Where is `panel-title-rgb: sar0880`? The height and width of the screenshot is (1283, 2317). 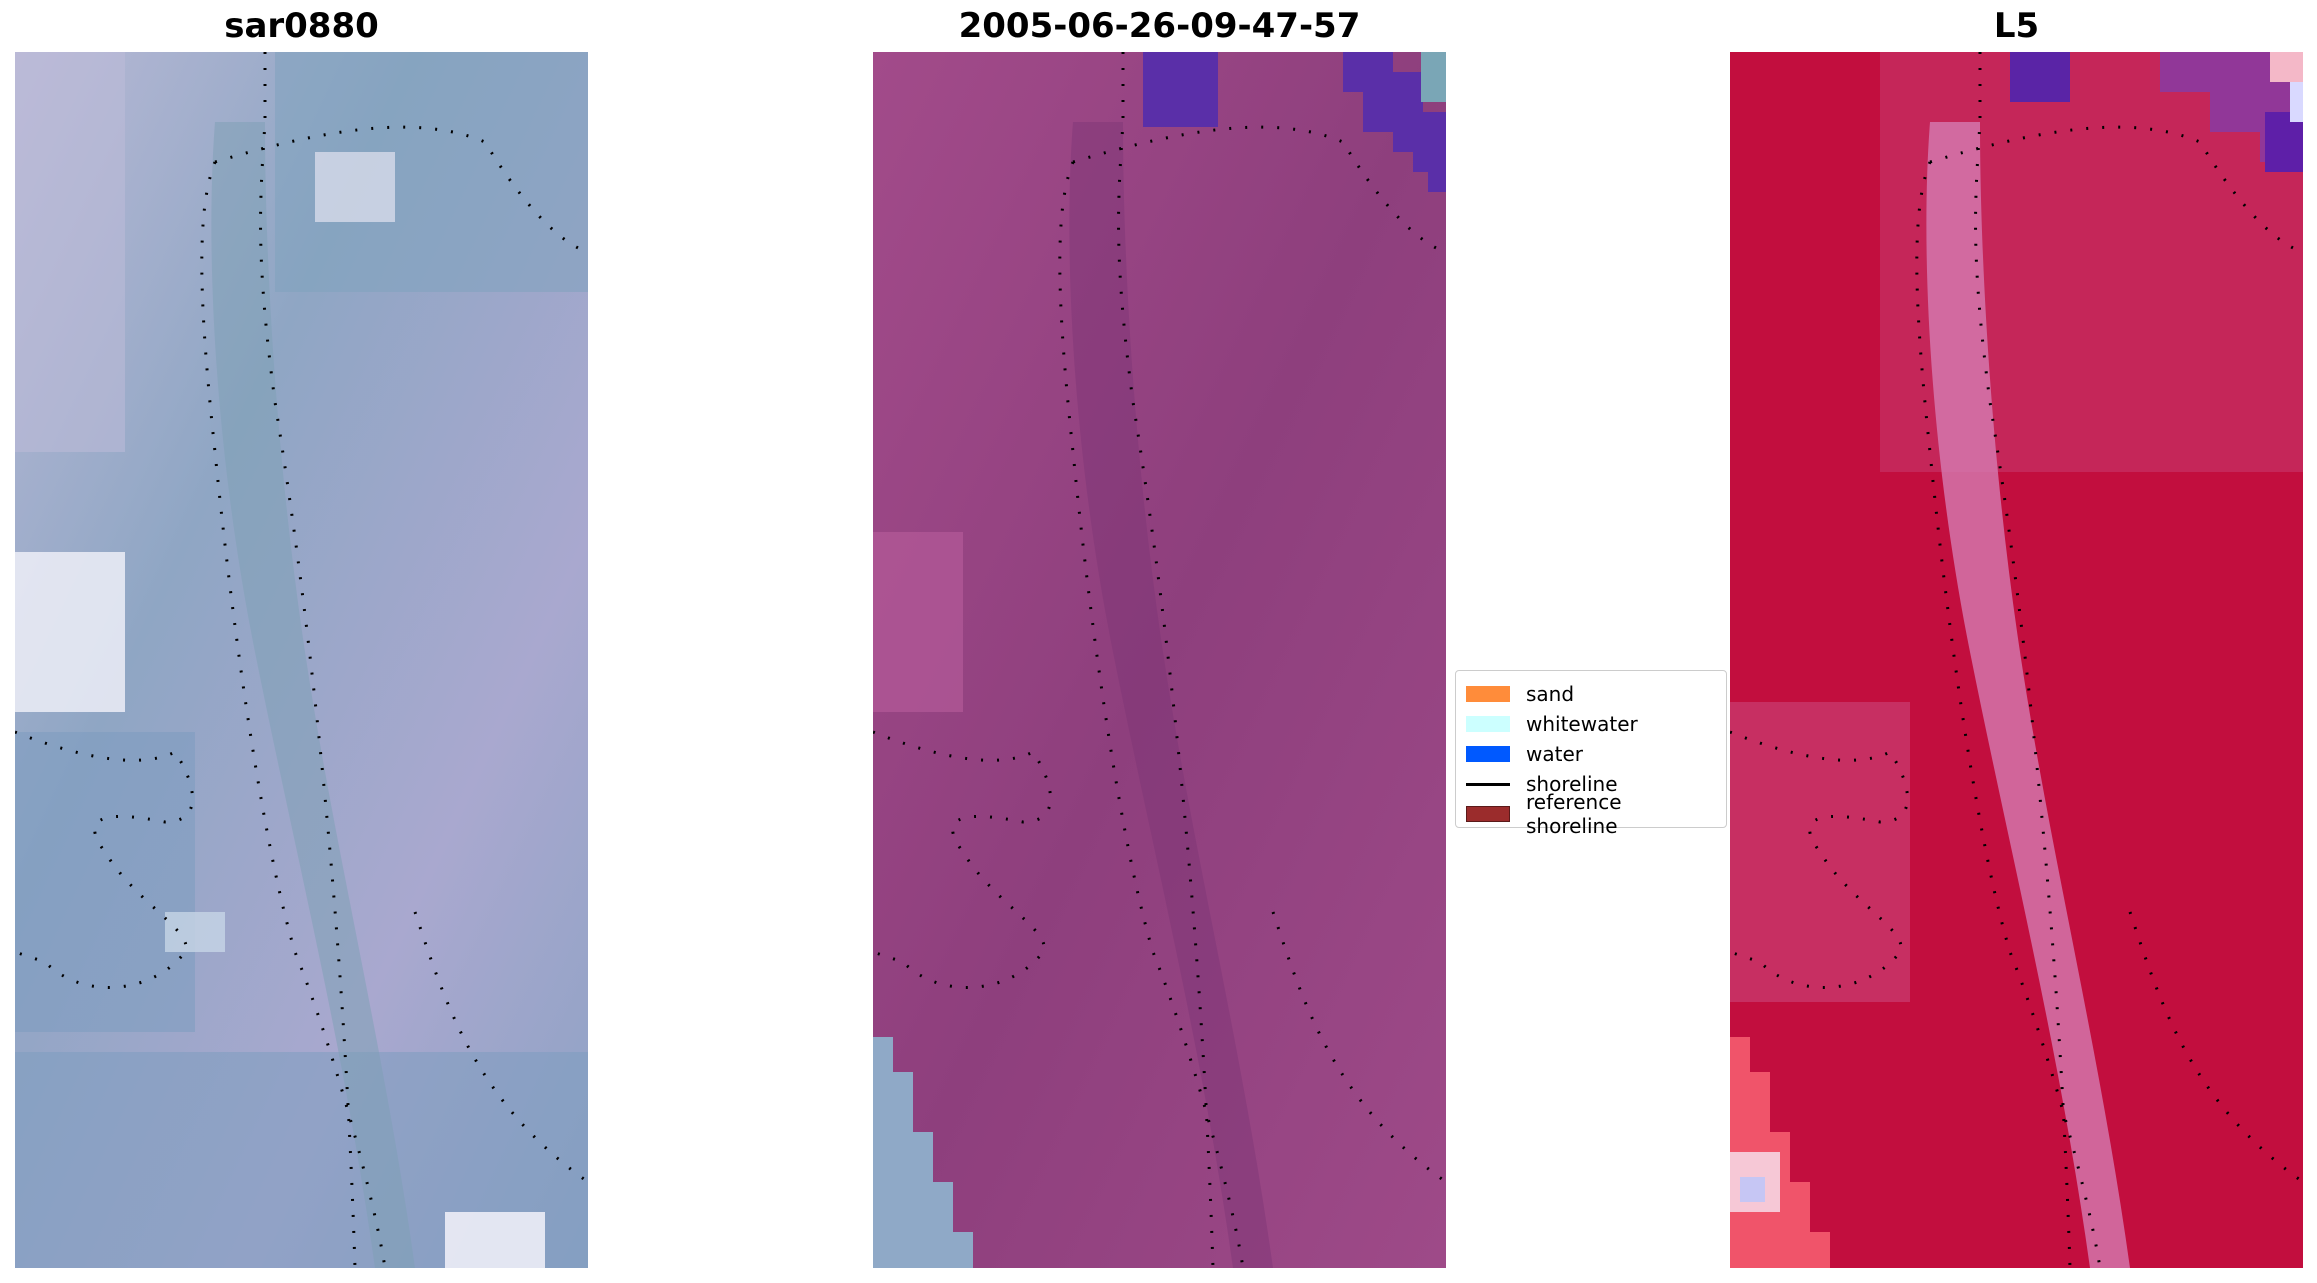
panel-title-rgb: sar0880 is located at coordinates (301, 26).